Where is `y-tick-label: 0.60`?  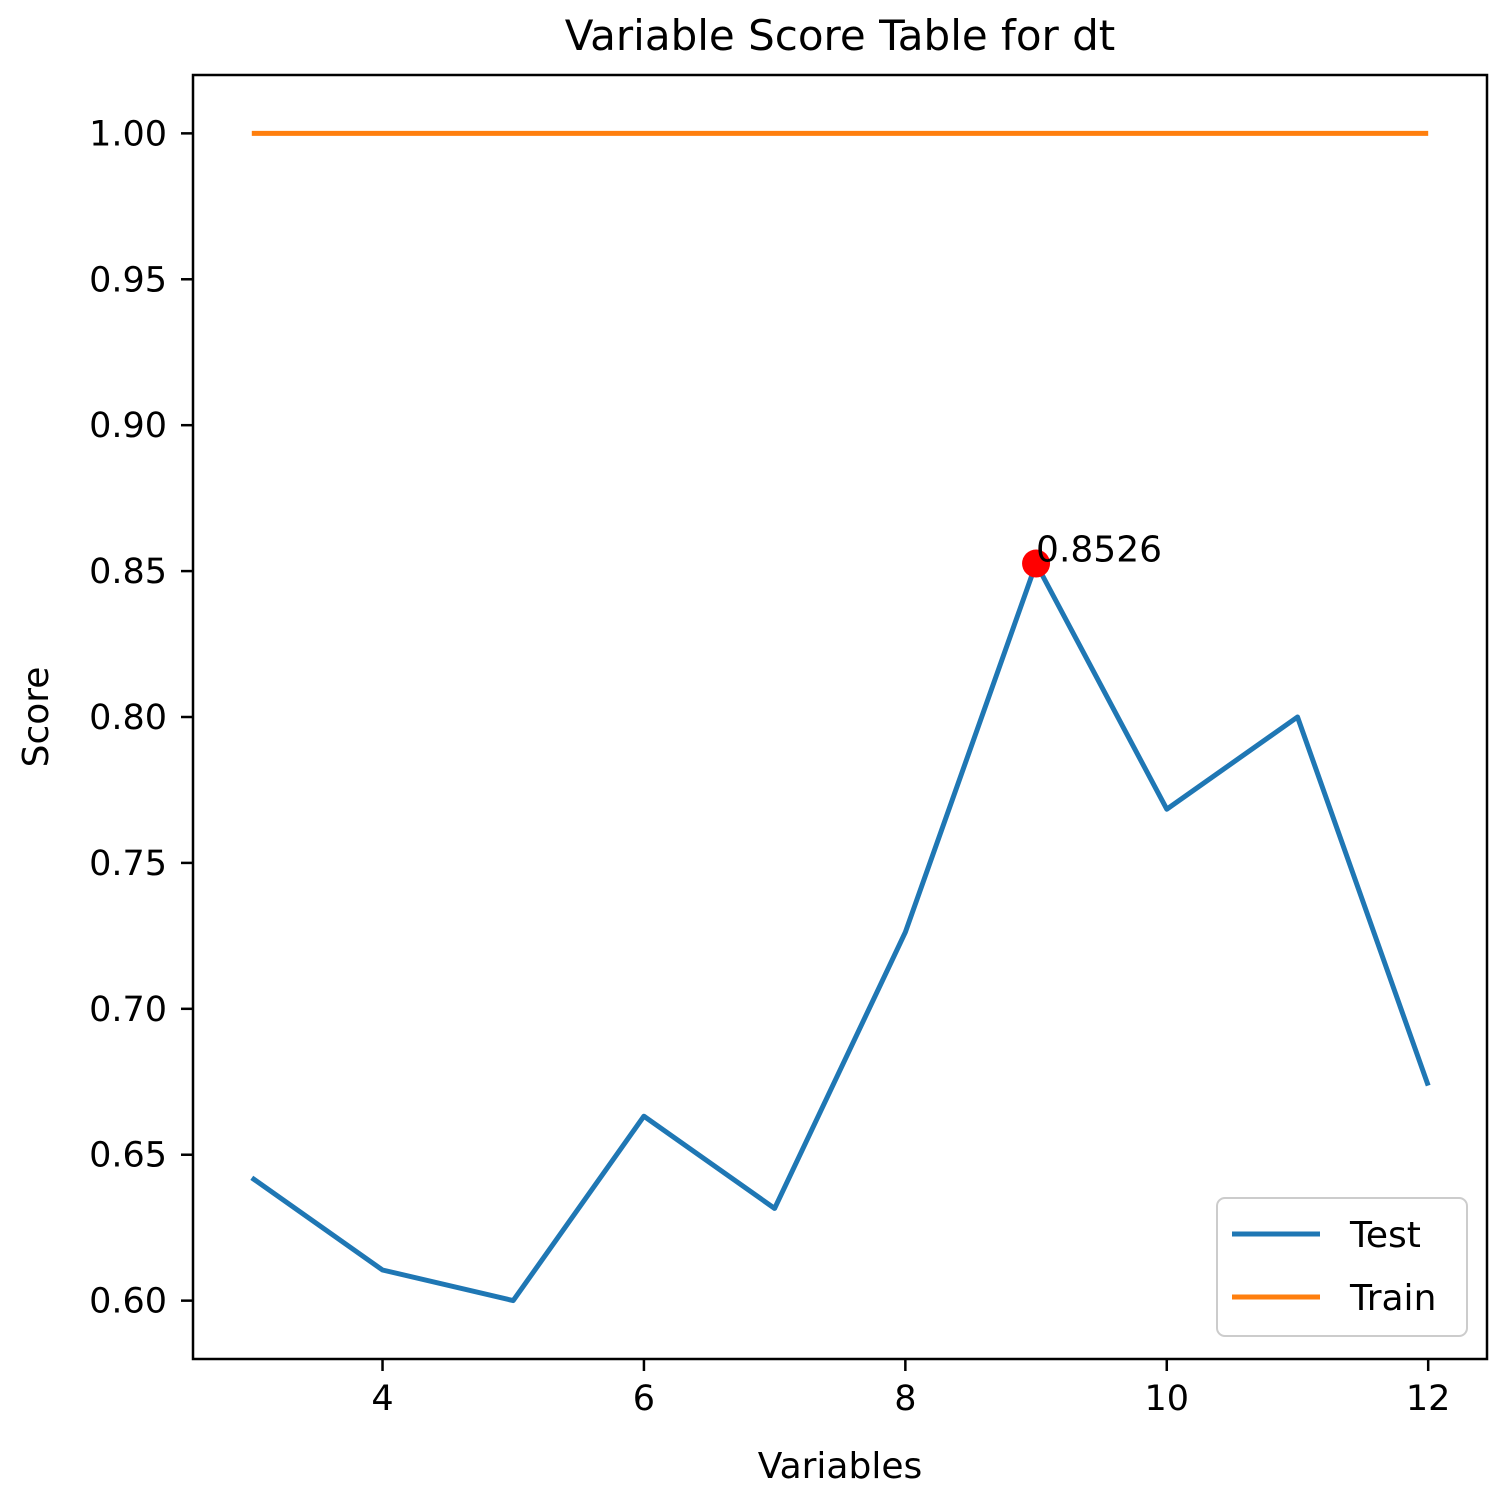
y-tick-label: 0.60 is located at coordinates (128, 1302).